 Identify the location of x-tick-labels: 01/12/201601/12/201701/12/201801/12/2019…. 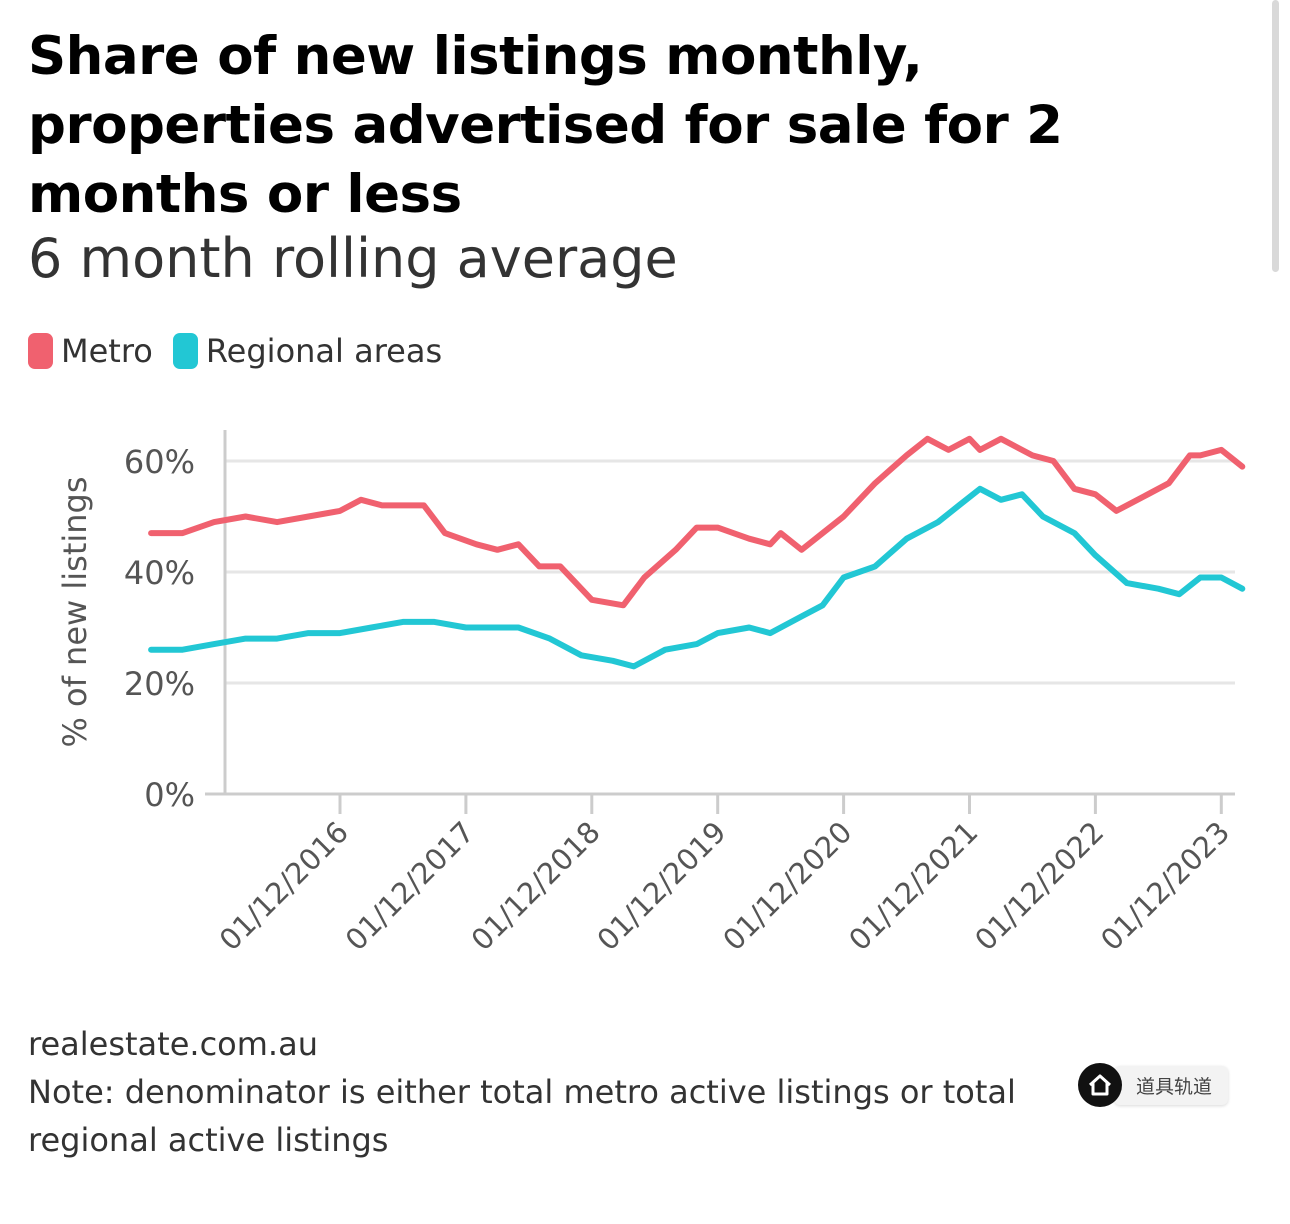
(725, 886).